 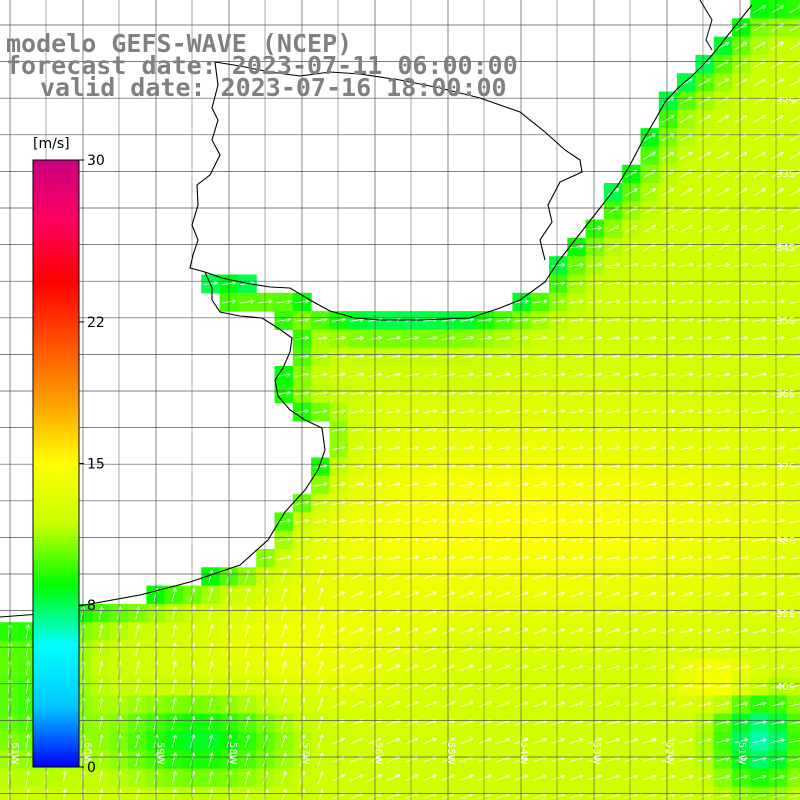 I want to click on lat-label: 32S, so click(x=785, y=101).